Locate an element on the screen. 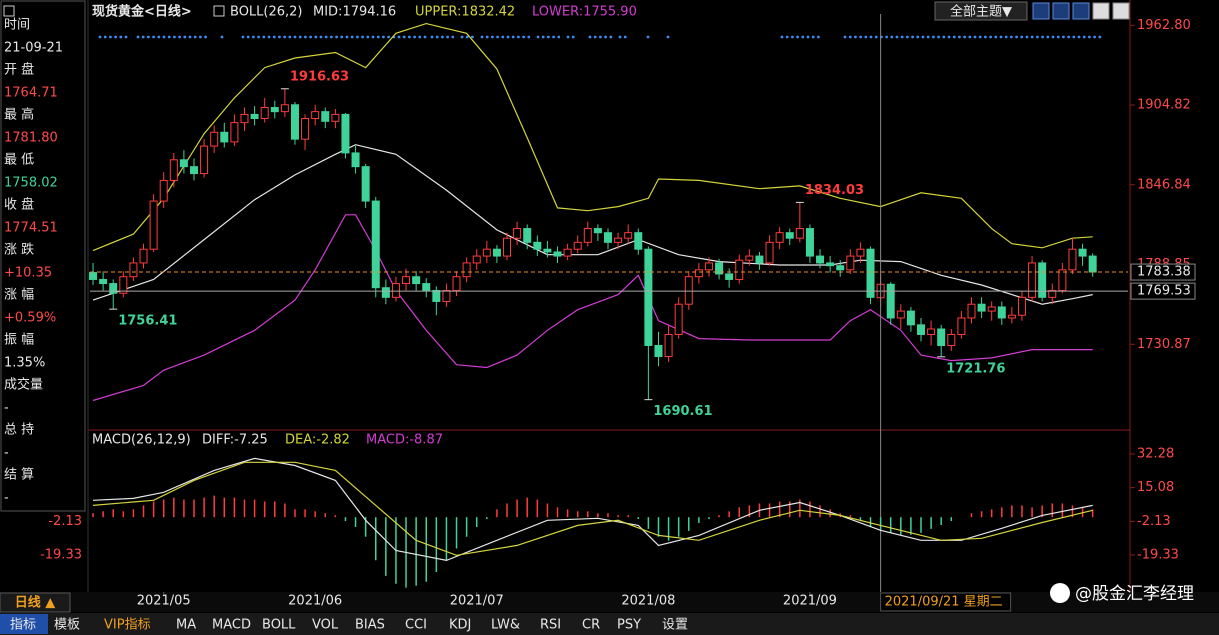  tab: 指标 is located at coordinates (23, 625).